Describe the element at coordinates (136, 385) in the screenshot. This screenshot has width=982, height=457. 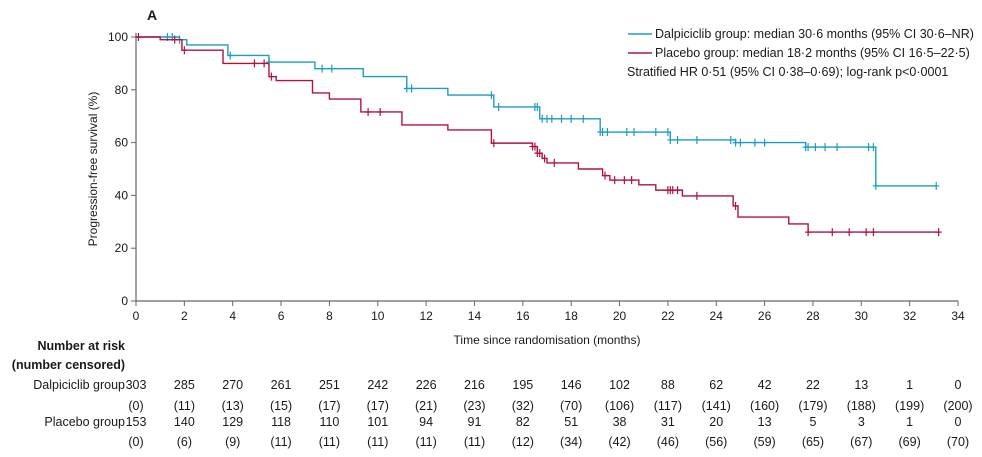
I see `risk-at-risk: 303` at that location.